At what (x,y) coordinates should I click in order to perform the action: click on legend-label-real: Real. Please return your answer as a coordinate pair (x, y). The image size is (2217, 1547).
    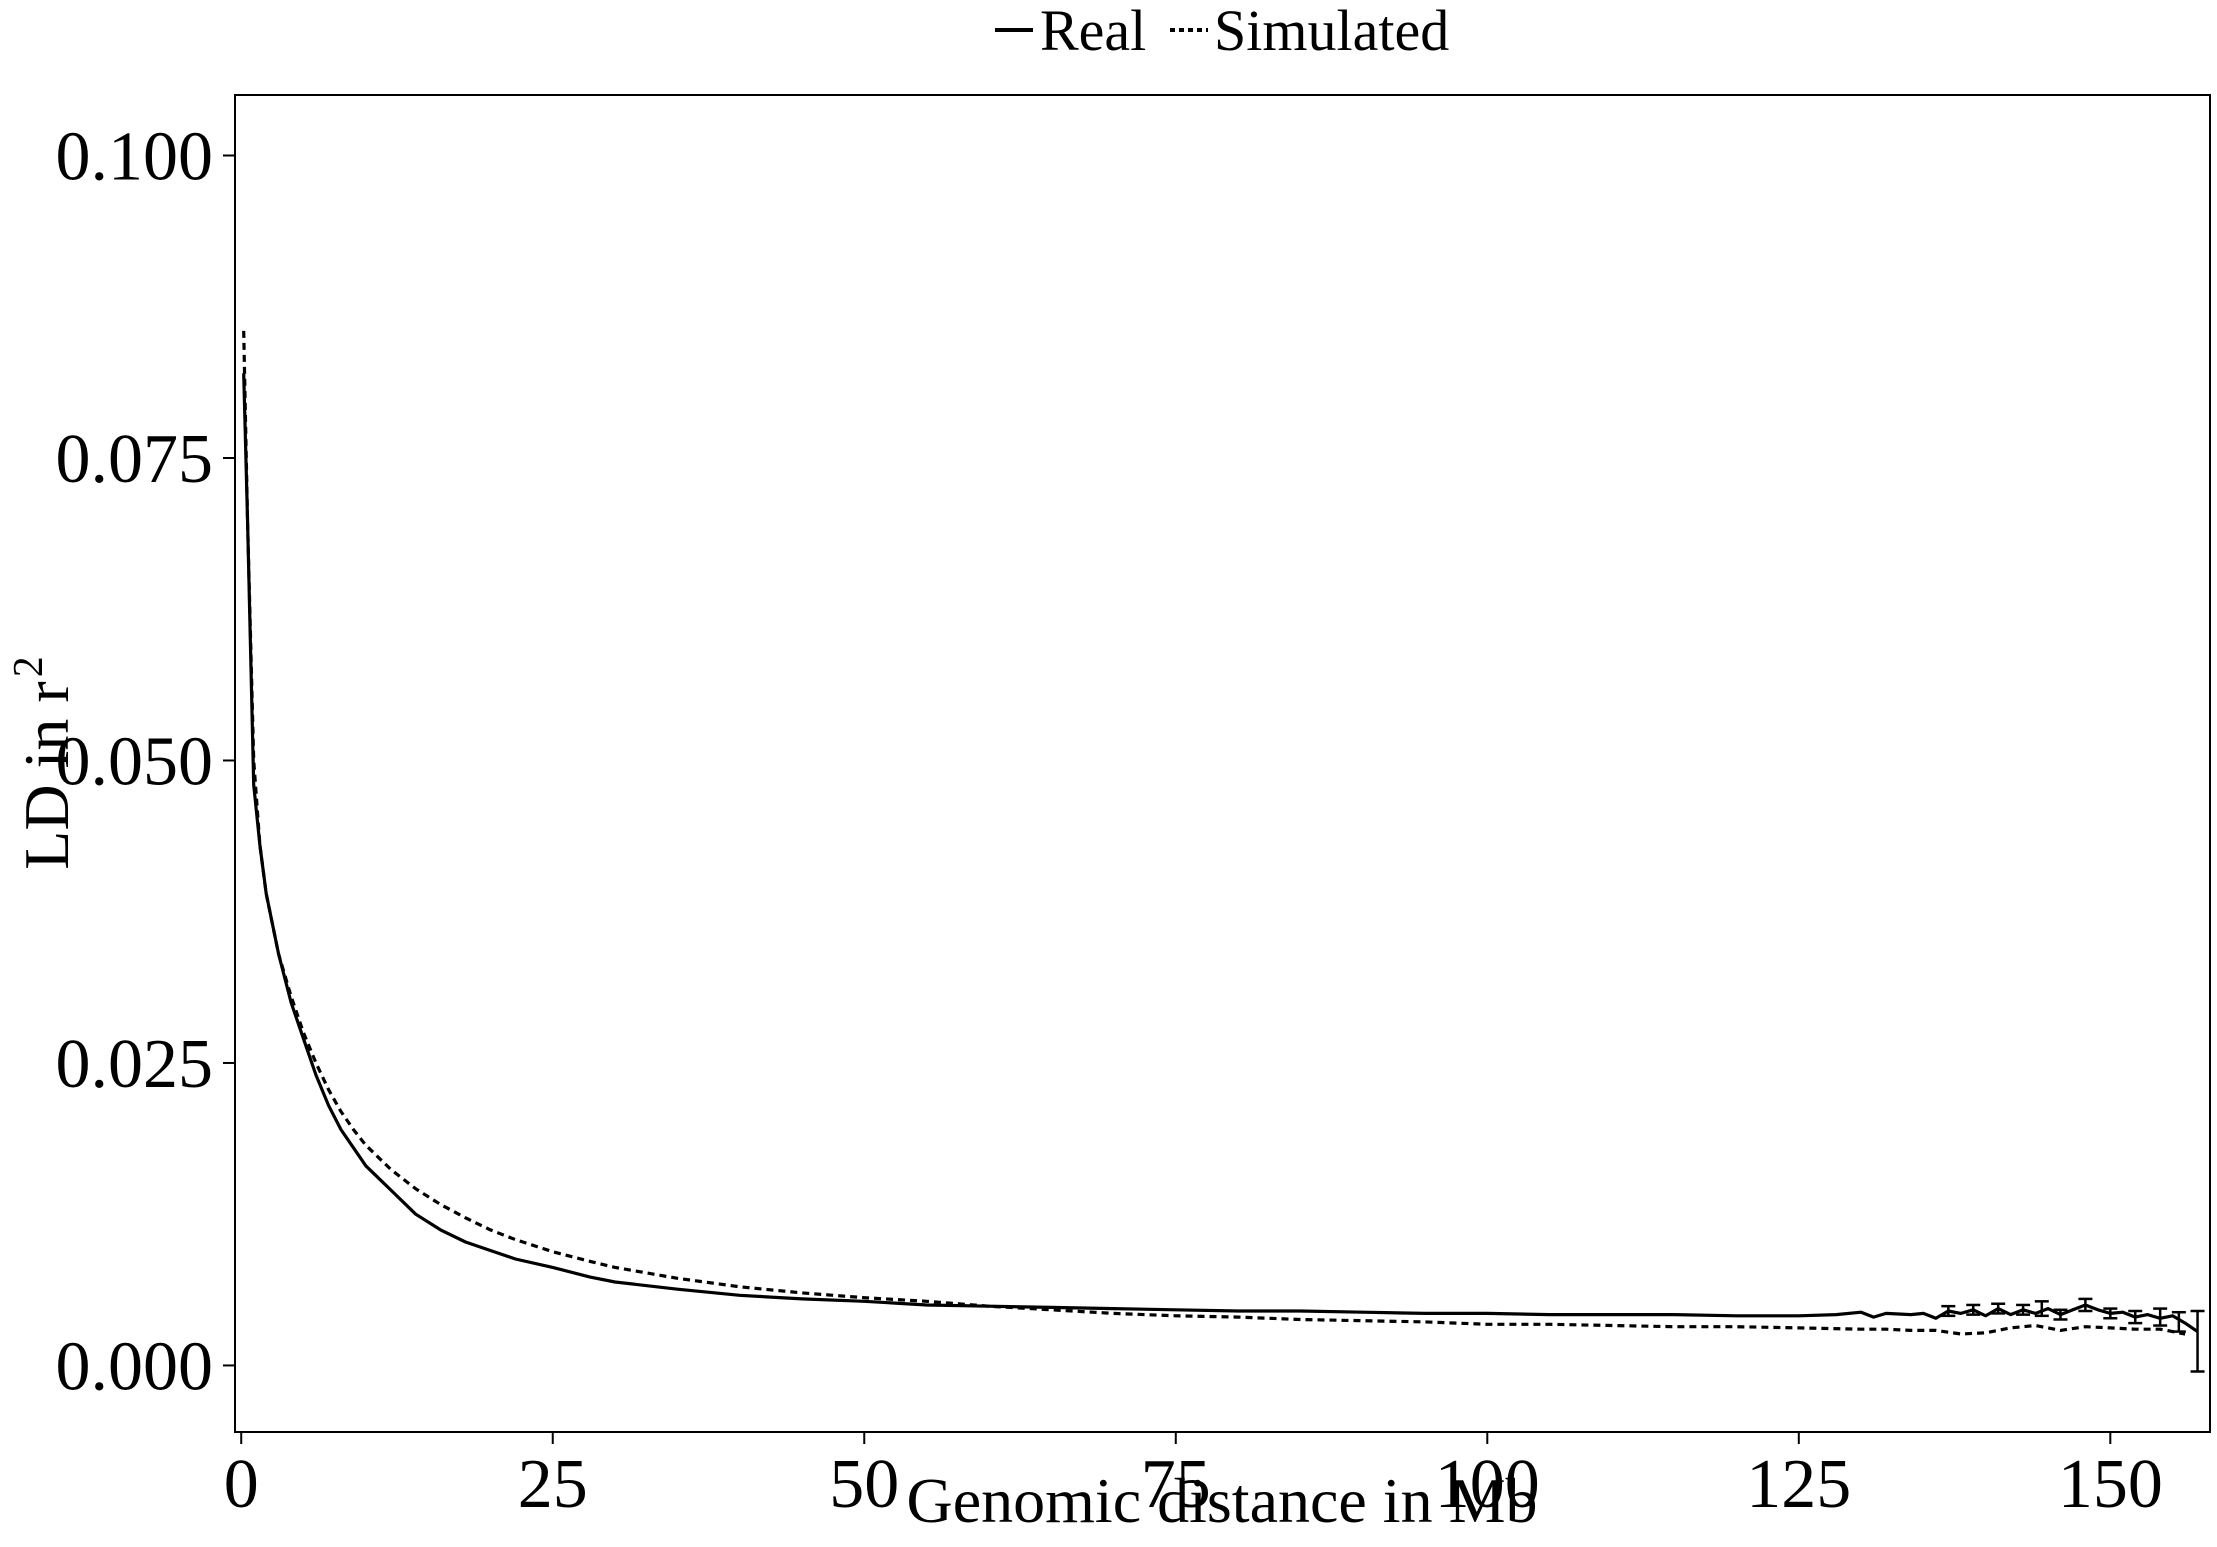
    Looking at the image, I should click on (1093, 31).